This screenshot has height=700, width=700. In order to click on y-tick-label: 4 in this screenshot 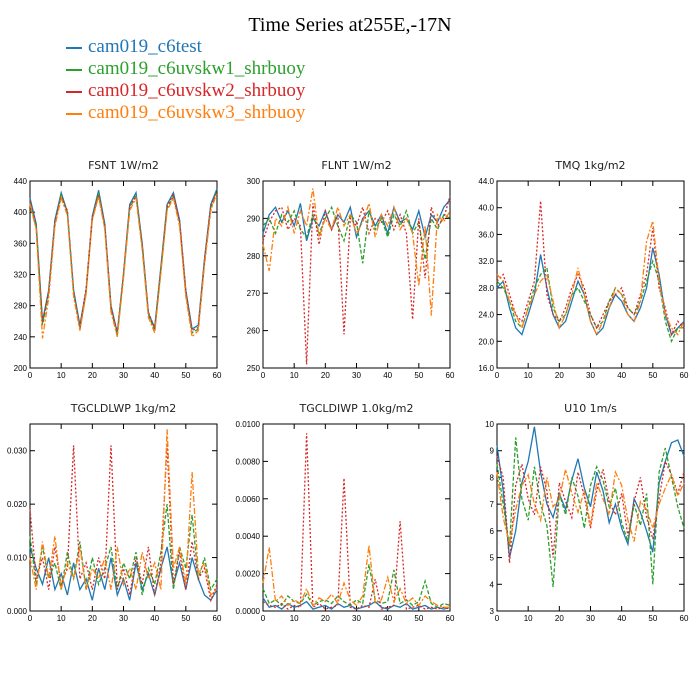, I will do `click(492, 584)`.